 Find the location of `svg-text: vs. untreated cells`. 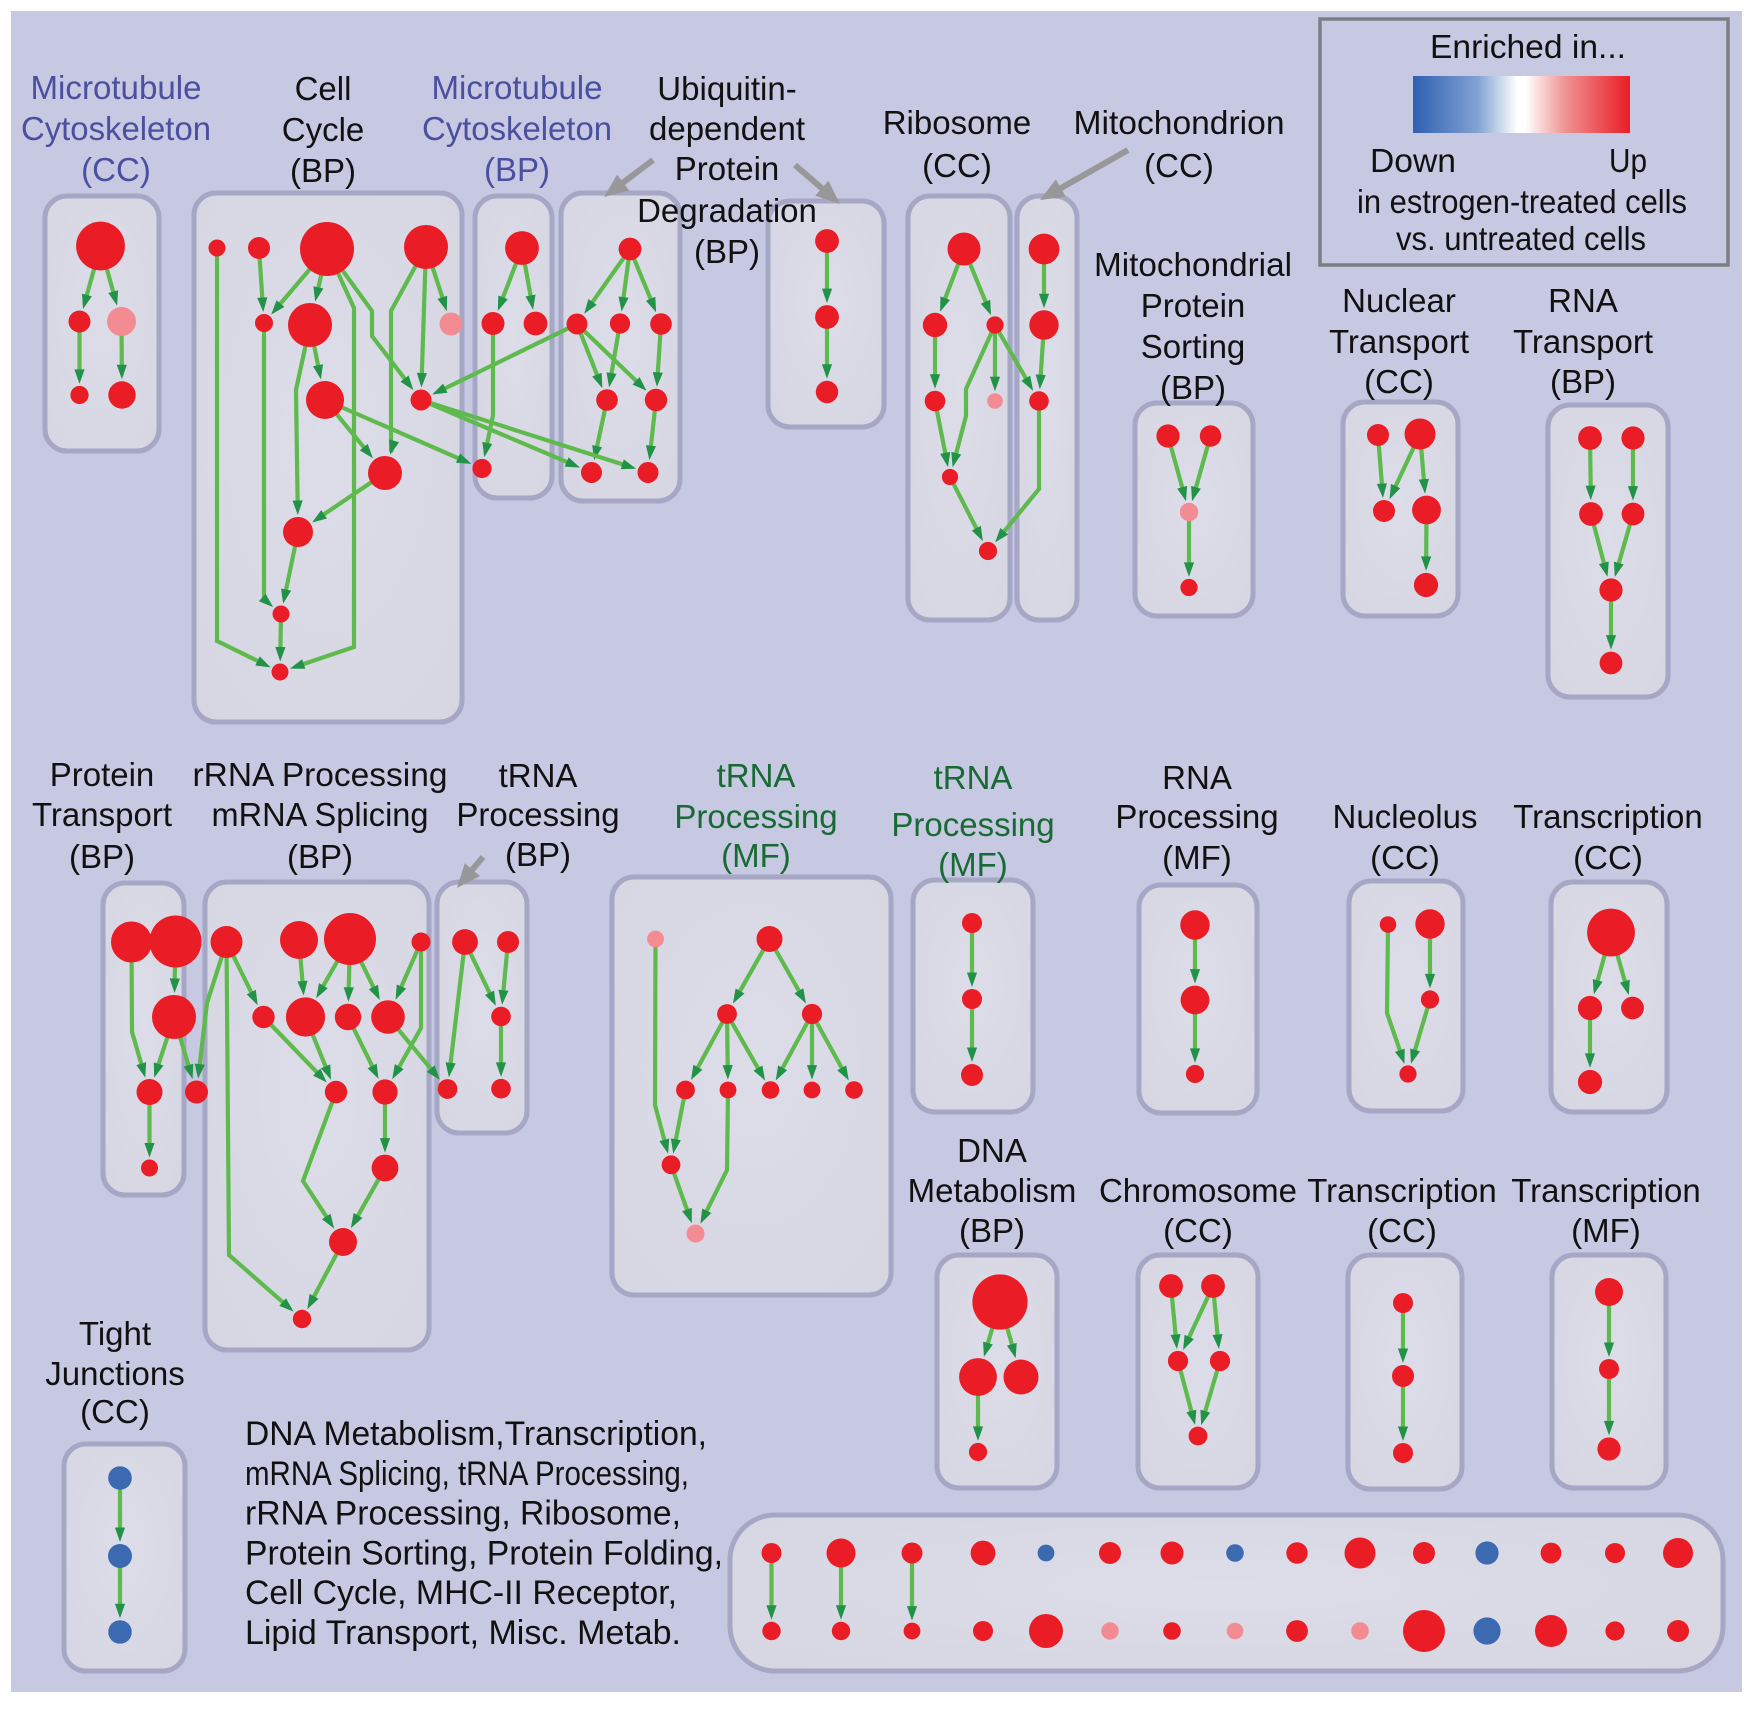

svg-text: vs. untreated cells is located at coordinates (1521, 238).